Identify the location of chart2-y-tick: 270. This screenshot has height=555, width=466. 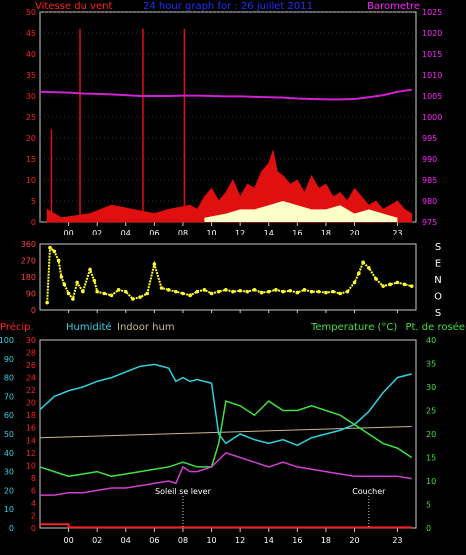
(28, 261).